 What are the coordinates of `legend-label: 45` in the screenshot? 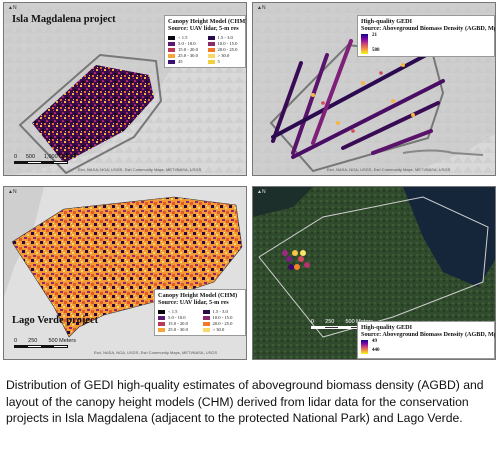 It's located at (180, 61).